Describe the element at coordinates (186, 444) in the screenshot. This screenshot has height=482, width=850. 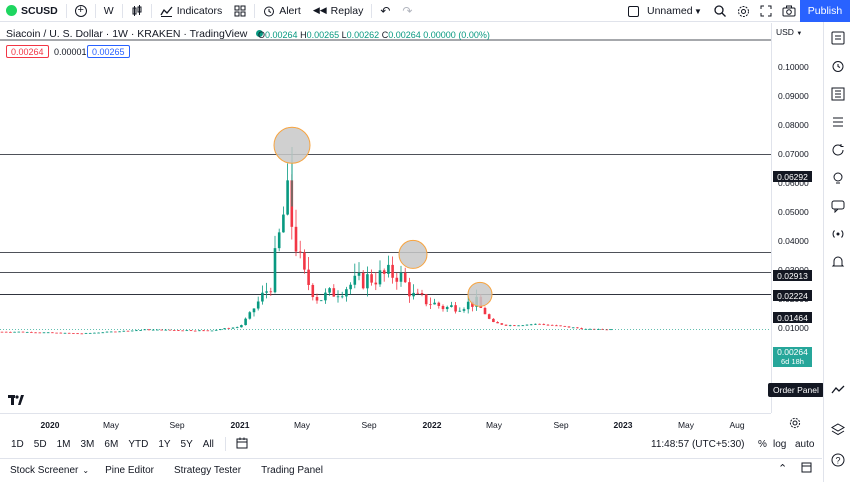
I see `range-5y: 5Y` at that location.